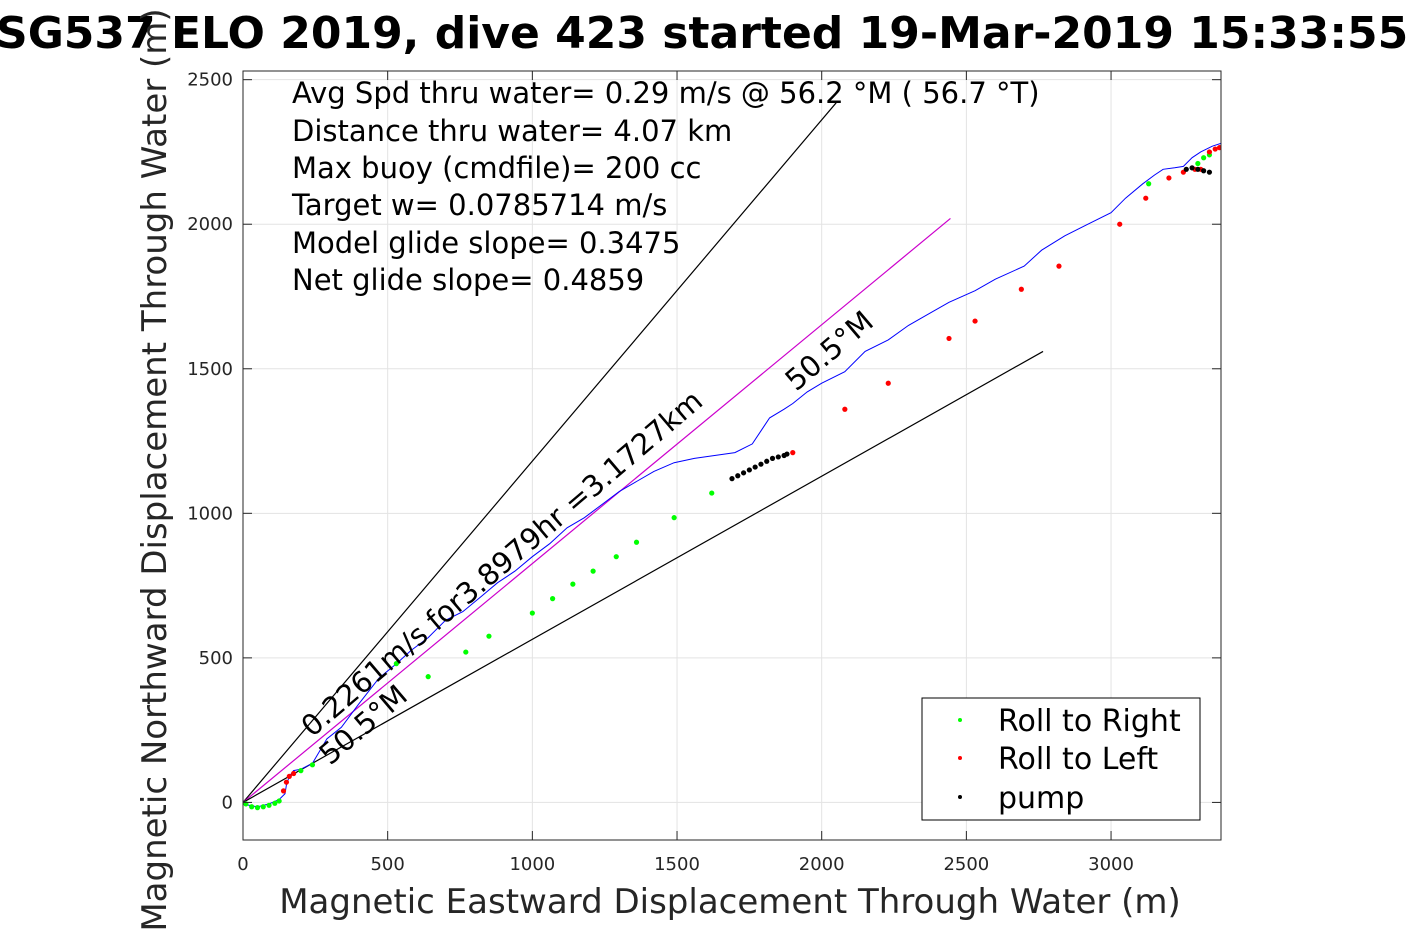 The height and width of the screenshot is (945, 1417). What do you see at coordinates (486, 243) in the screenshot?
I see `annotation-model-glide: Model glide slope= 0.3475` at bounding box center [486, 243].